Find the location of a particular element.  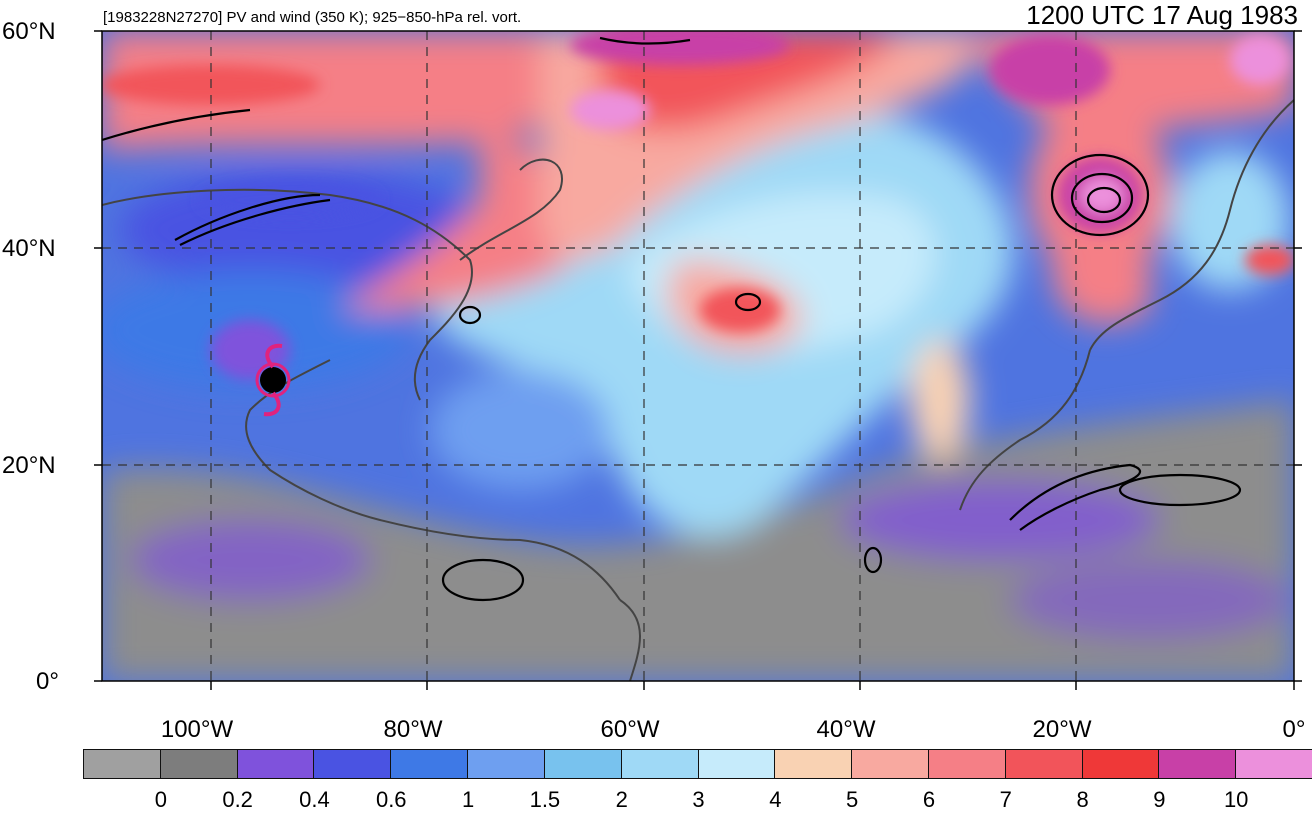

lon-label: 40°W is located at coordinates (846, 729).